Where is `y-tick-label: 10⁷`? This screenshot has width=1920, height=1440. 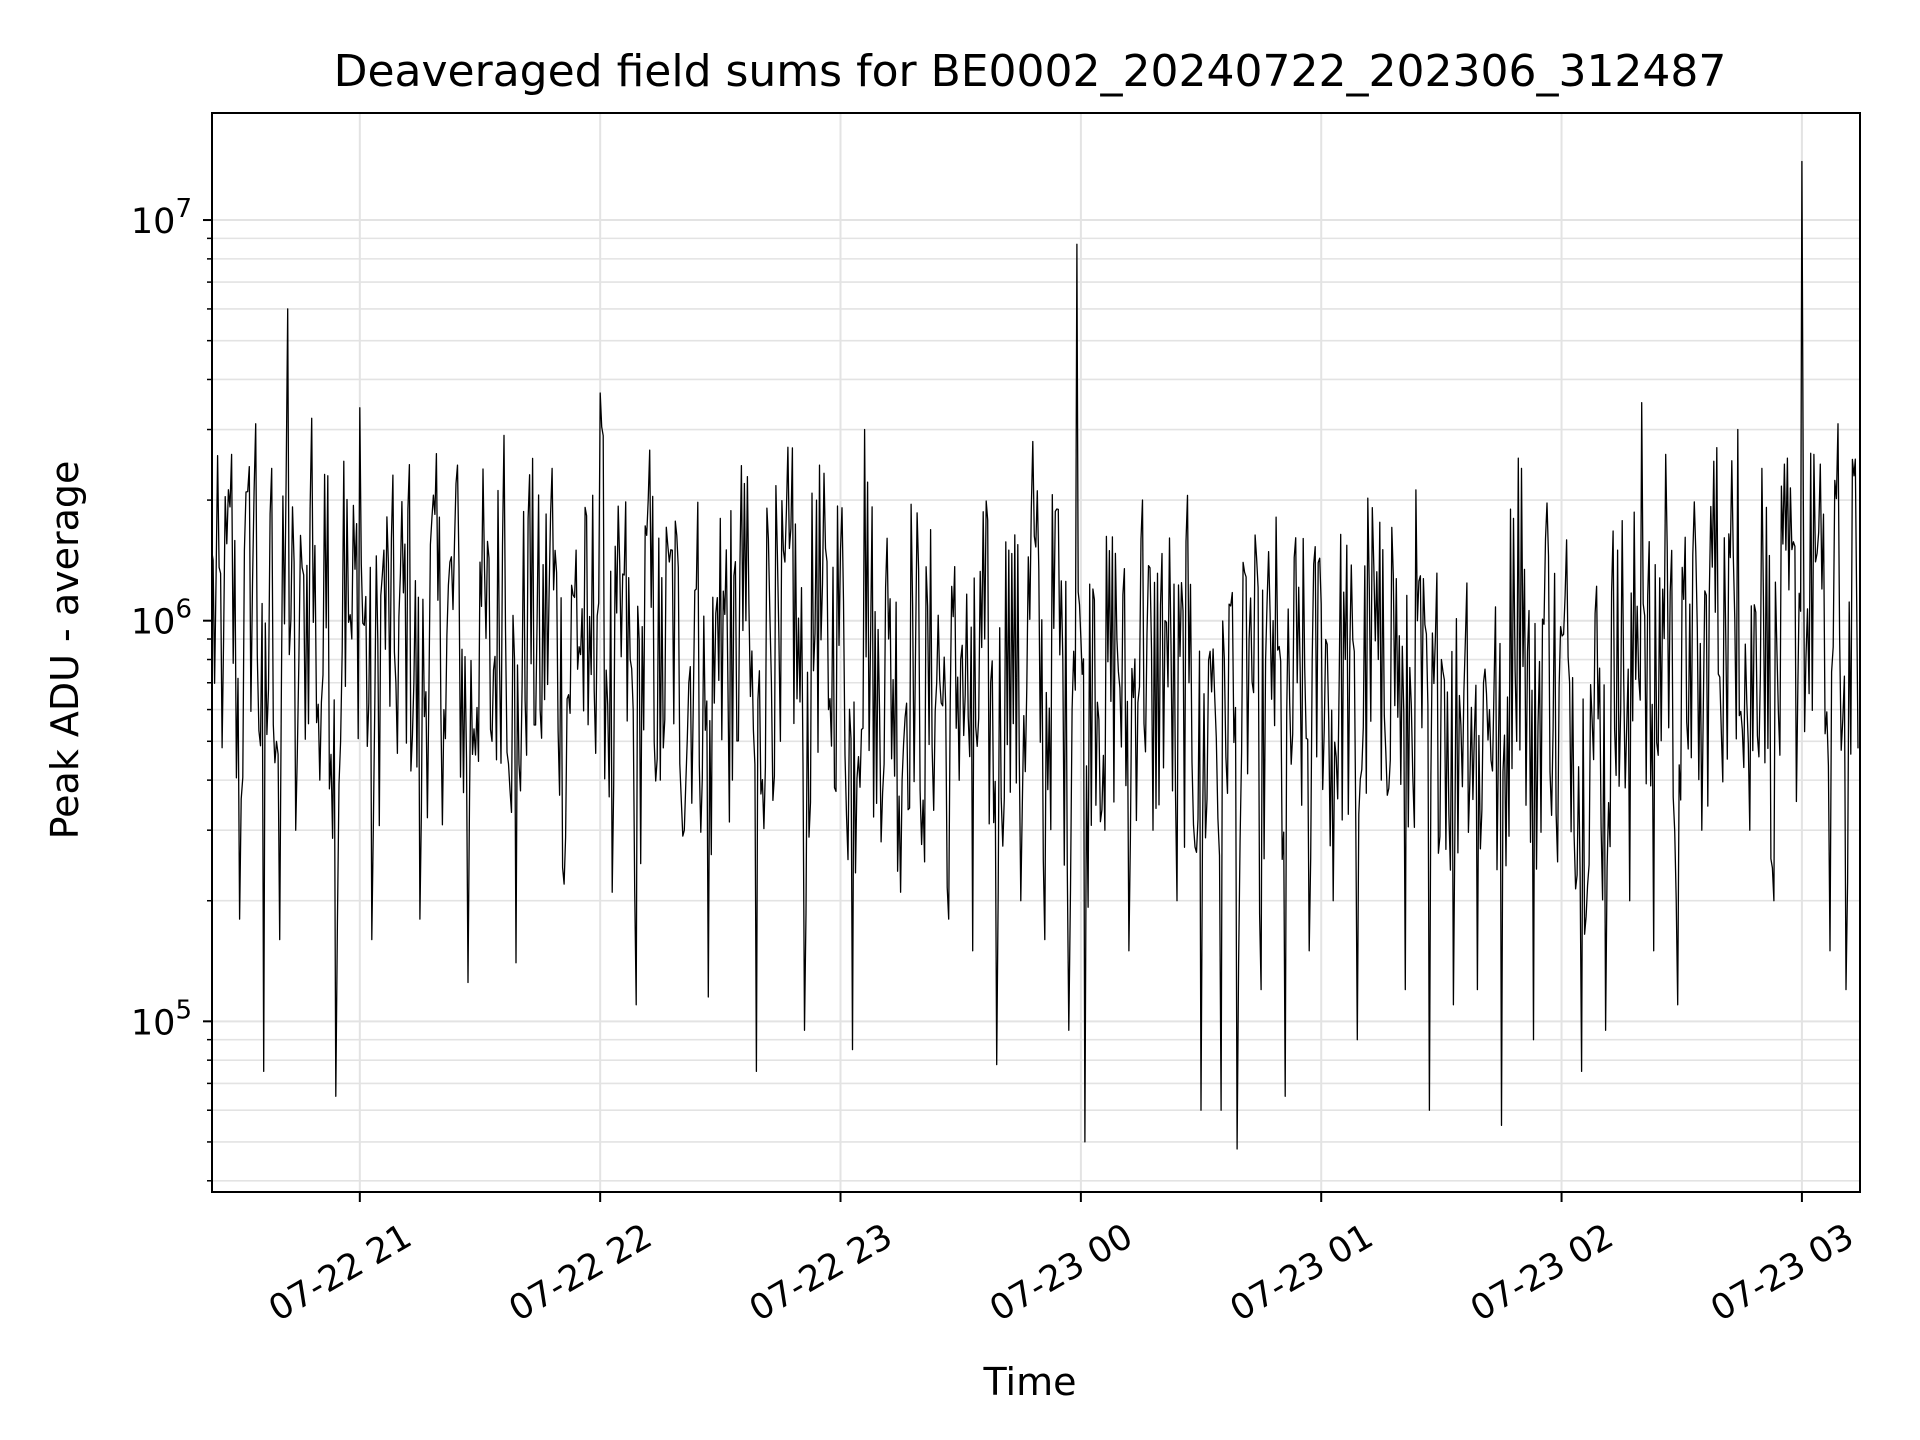
y-tick-label: 10⁷ is located at coordinates (161, 218).